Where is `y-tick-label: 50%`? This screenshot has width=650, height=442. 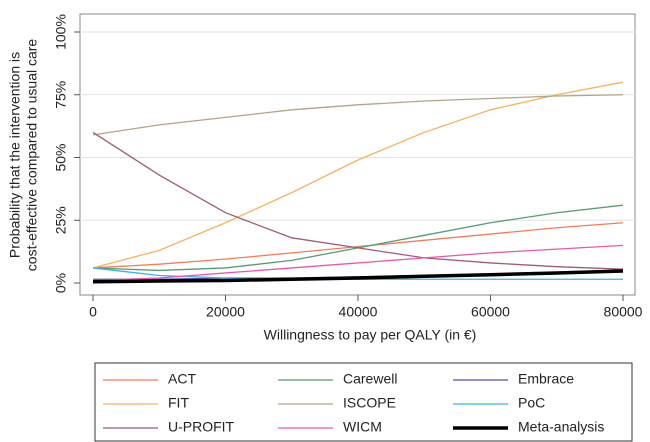
y-tick-label: 50% is located at coordinates (61, 157).